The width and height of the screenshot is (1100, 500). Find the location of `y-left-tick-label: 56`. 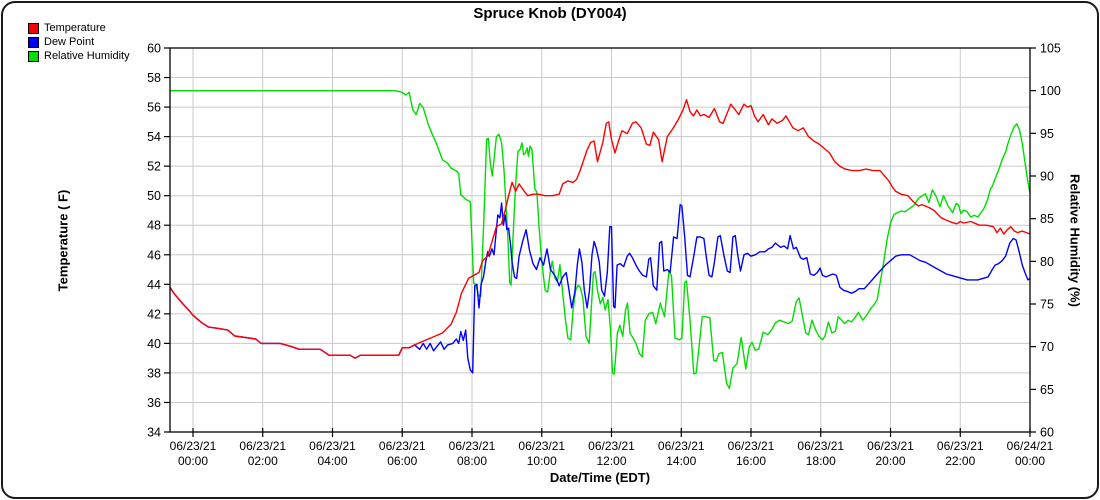

y-left-tick-label: 56 is located at coordinates (154, 108).